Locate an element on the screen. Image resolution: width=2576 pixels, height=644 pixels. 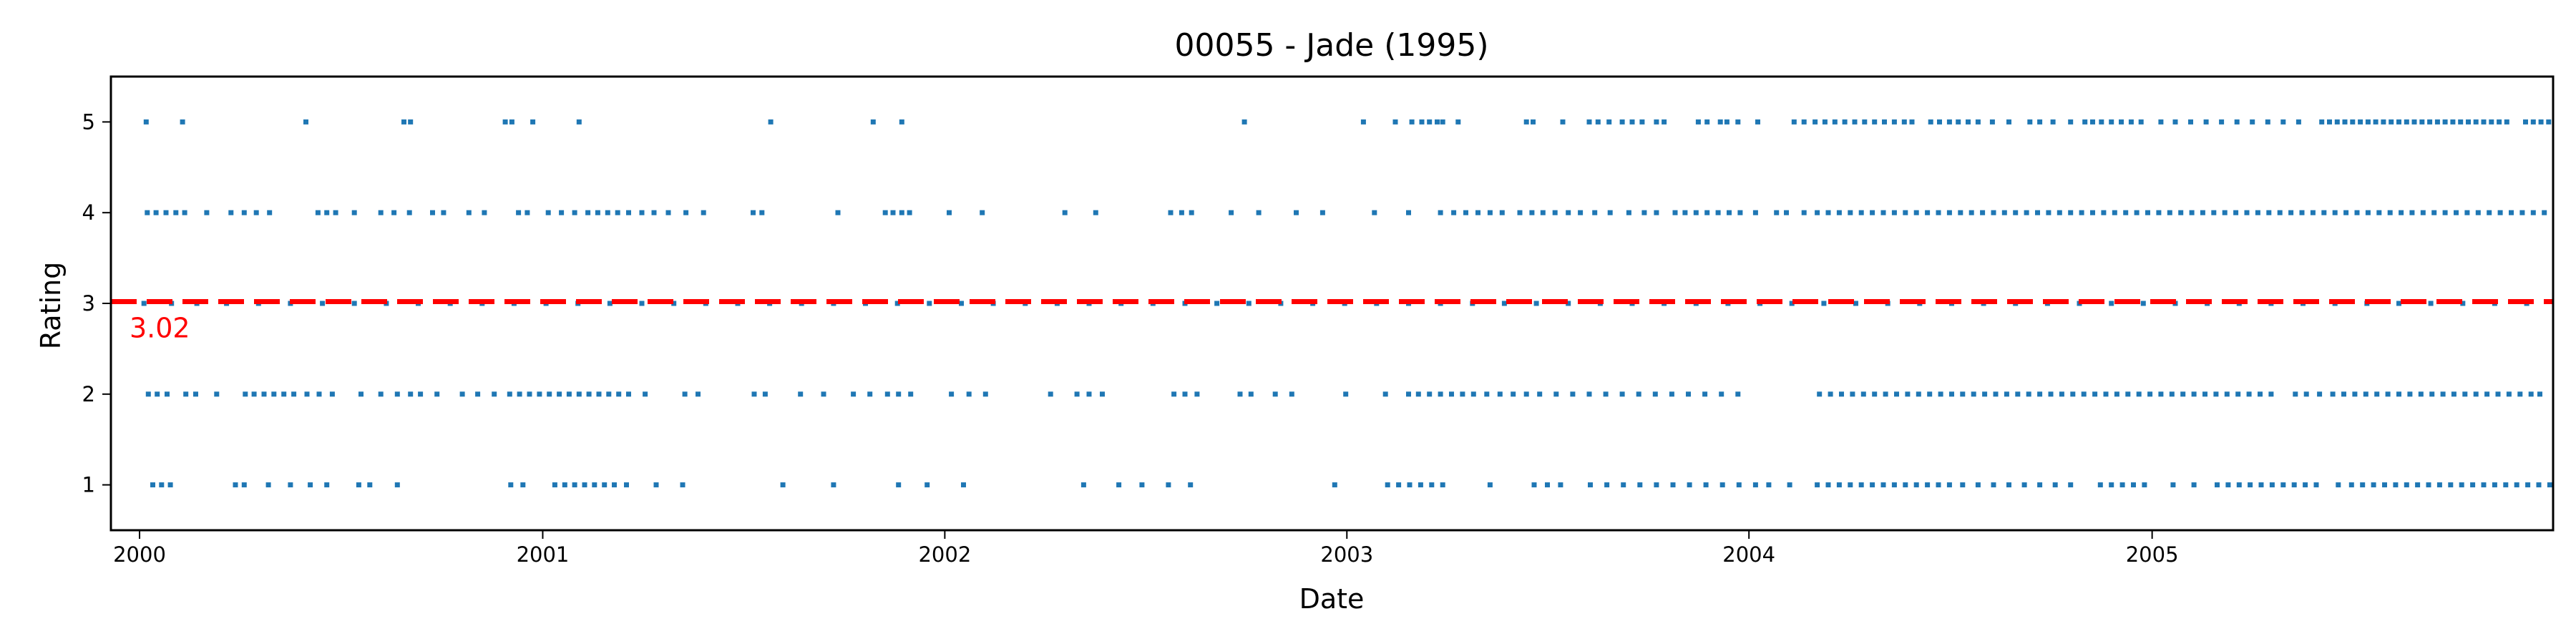
x-tick-label: 2002 is located at coordinates (944, 554).